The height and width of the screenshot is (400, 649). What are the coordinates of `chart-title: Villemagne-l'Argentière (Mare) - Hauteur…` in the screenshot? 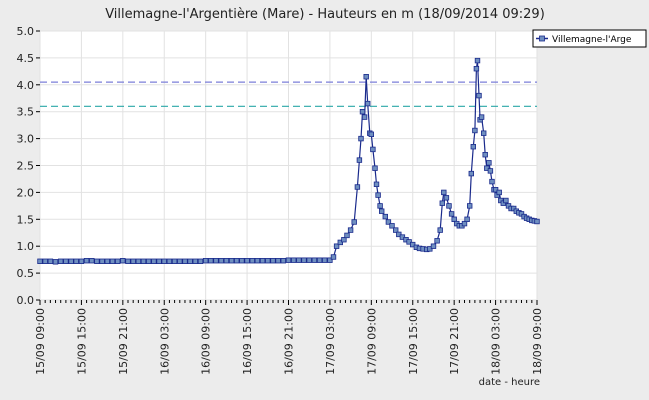 It's located at (325, 14).